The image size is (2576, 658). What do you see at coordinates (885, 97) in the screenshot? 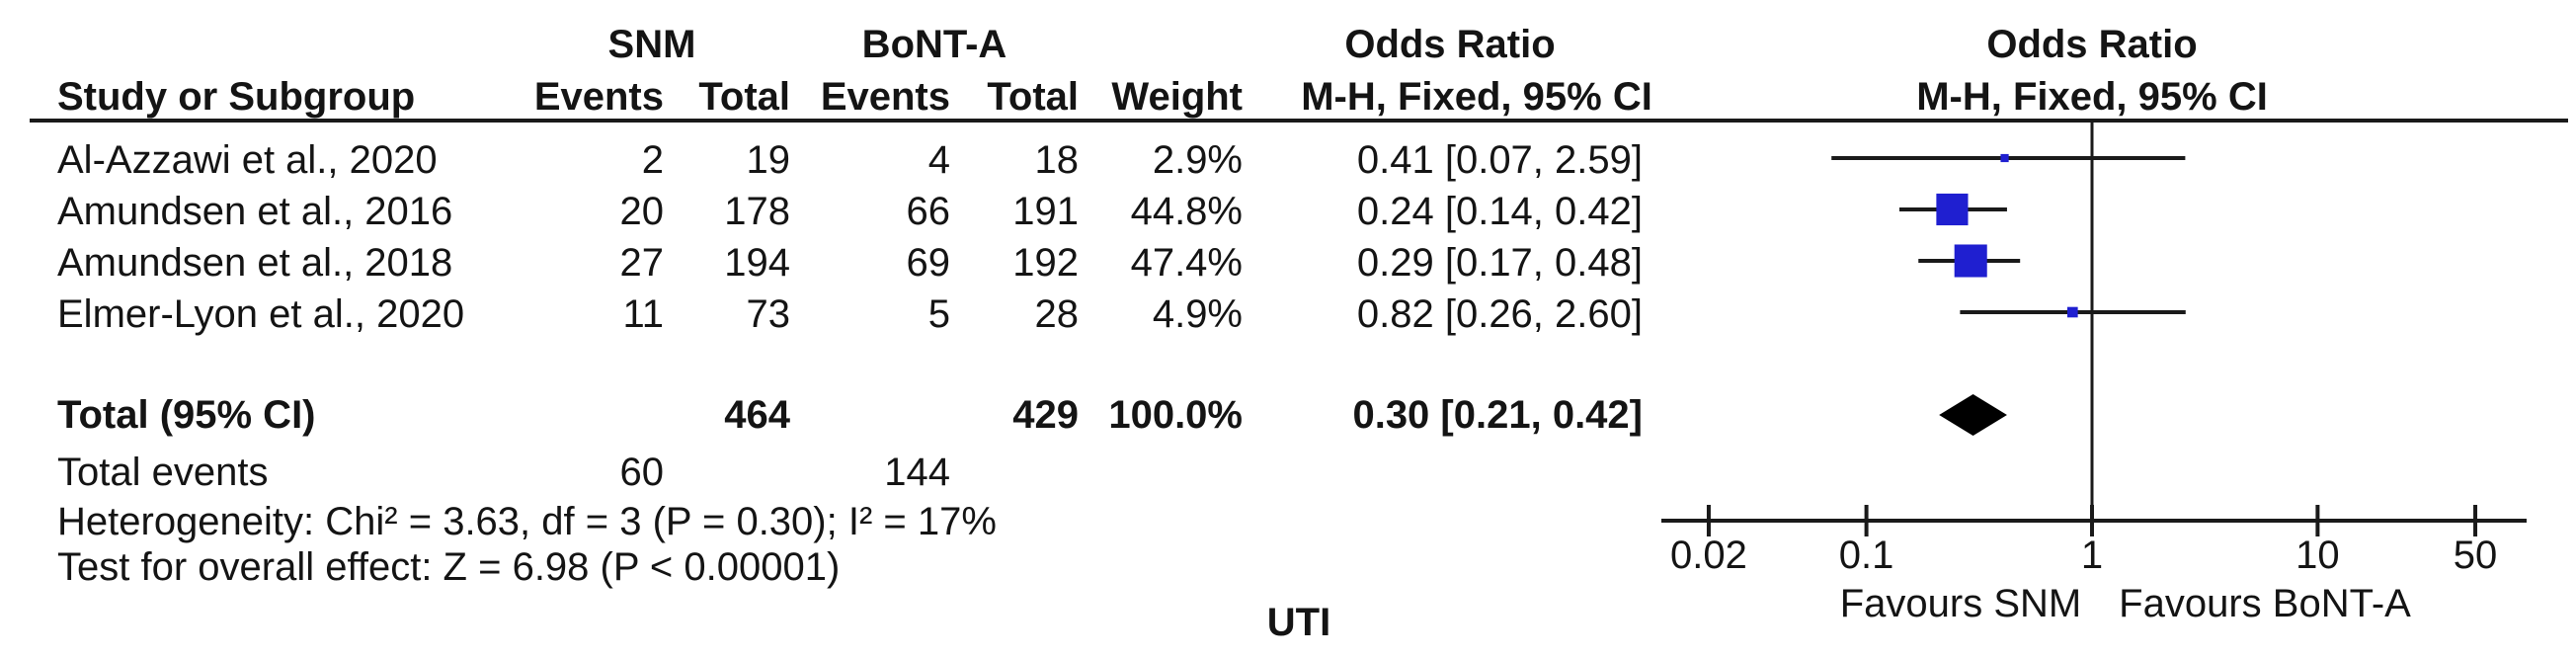
I see `col-header-bonta-events: Events` at bounding box center [885, 97].